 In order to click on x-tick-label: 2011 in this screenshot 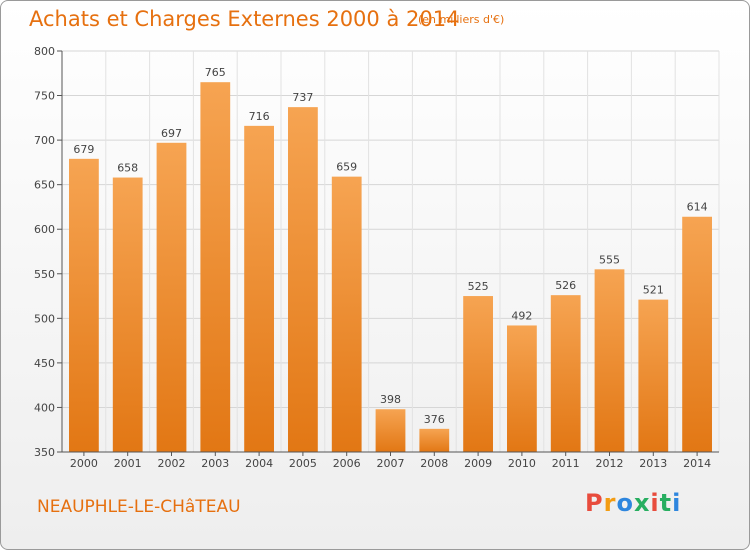, I will do `click(566, 463)`.